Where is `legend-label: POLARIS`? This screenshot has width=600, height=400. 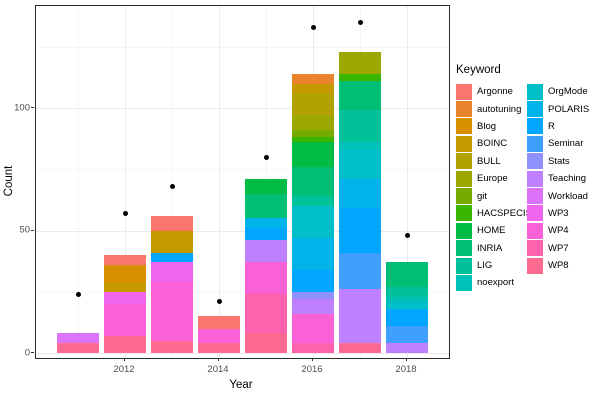 legend-label: POLARIS is located at coordinates (569, 109).